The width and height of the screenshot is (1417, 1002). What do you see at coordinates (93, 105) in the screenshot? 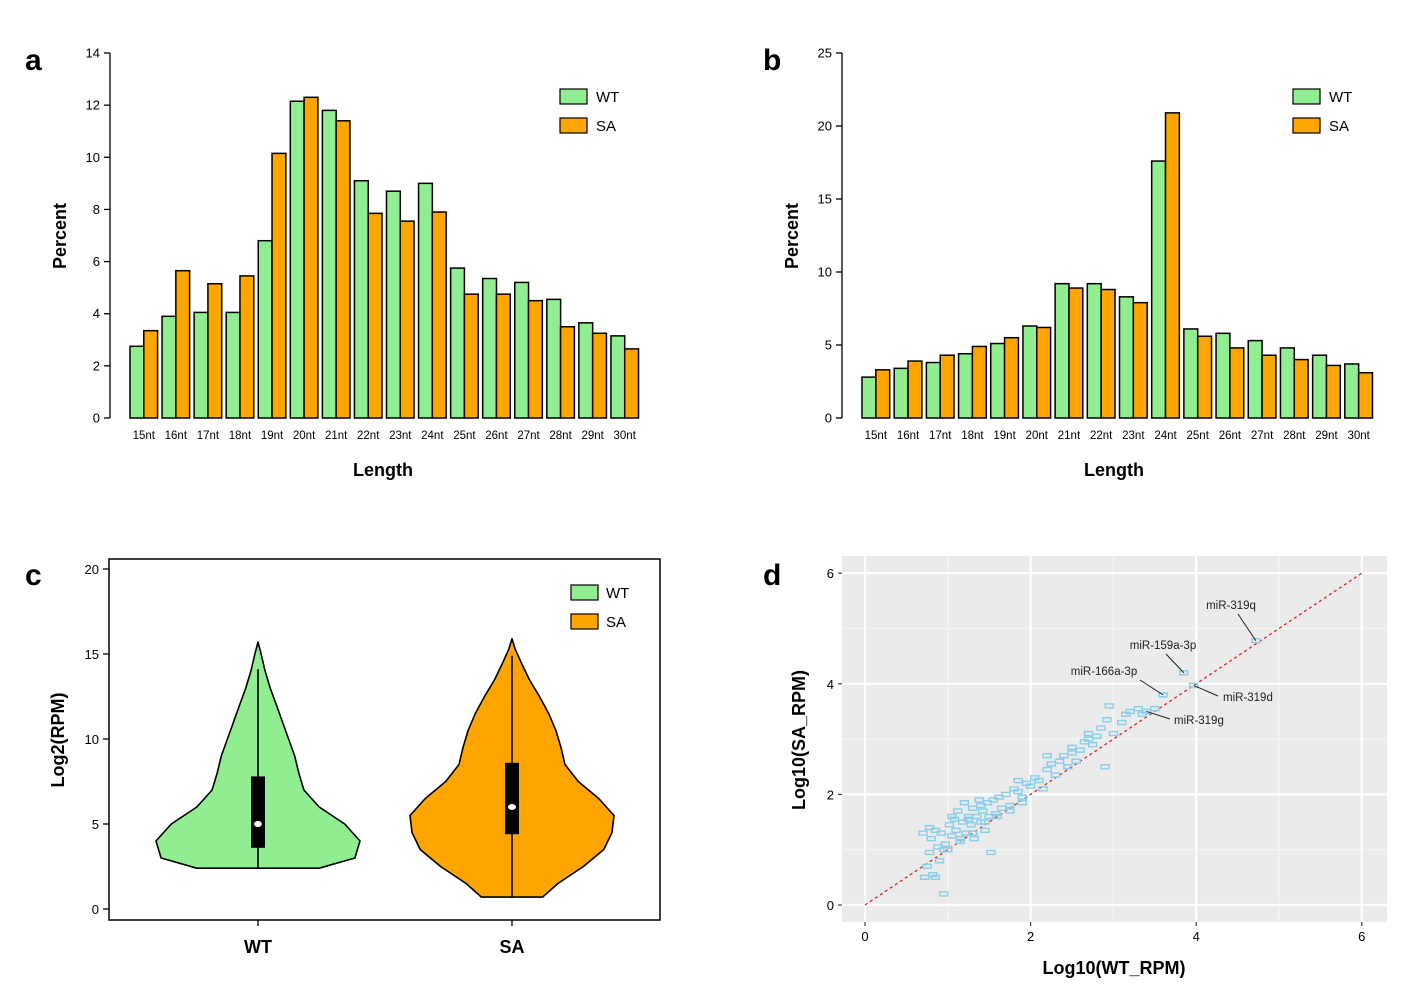
I see `y-tick-label: 12` at bounding box center [93, 105].